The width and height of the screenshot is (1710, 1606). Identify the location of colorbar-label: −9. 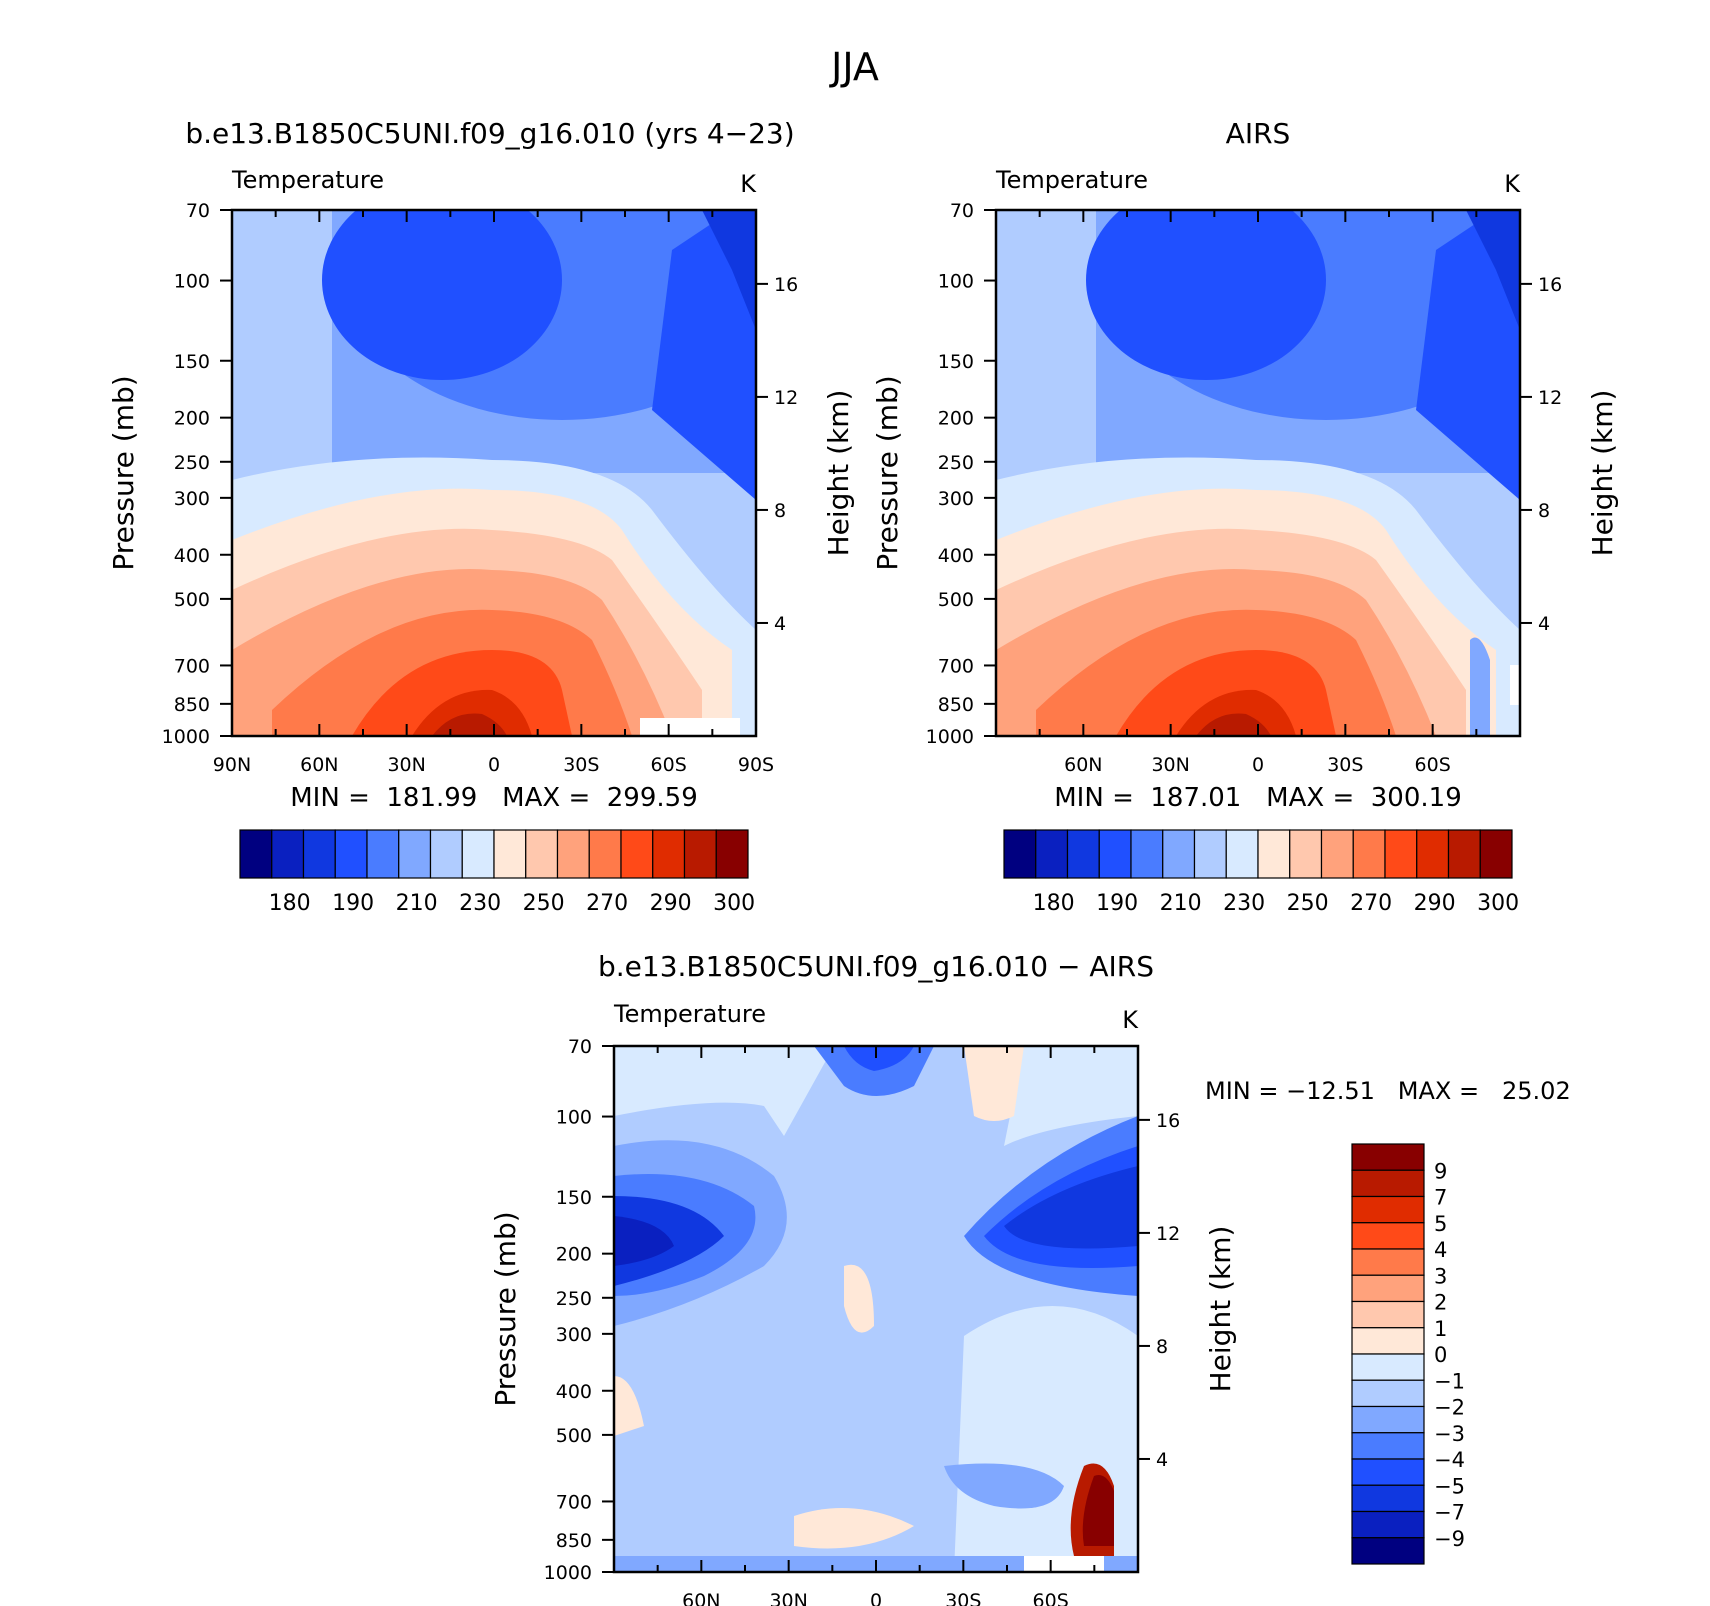
(1449, 1539).